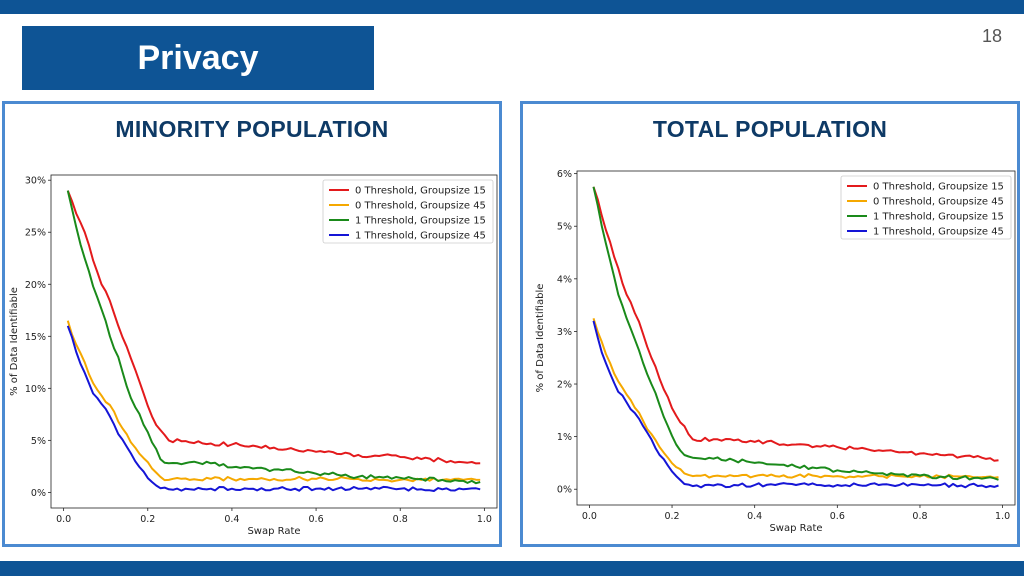 Image resolution: width=1024 pixels, height=576 pixels. Describe the element at coordinates (770, 129) in the screenshot. I see `total-population-title: TOTAL POPULATION` at that location.